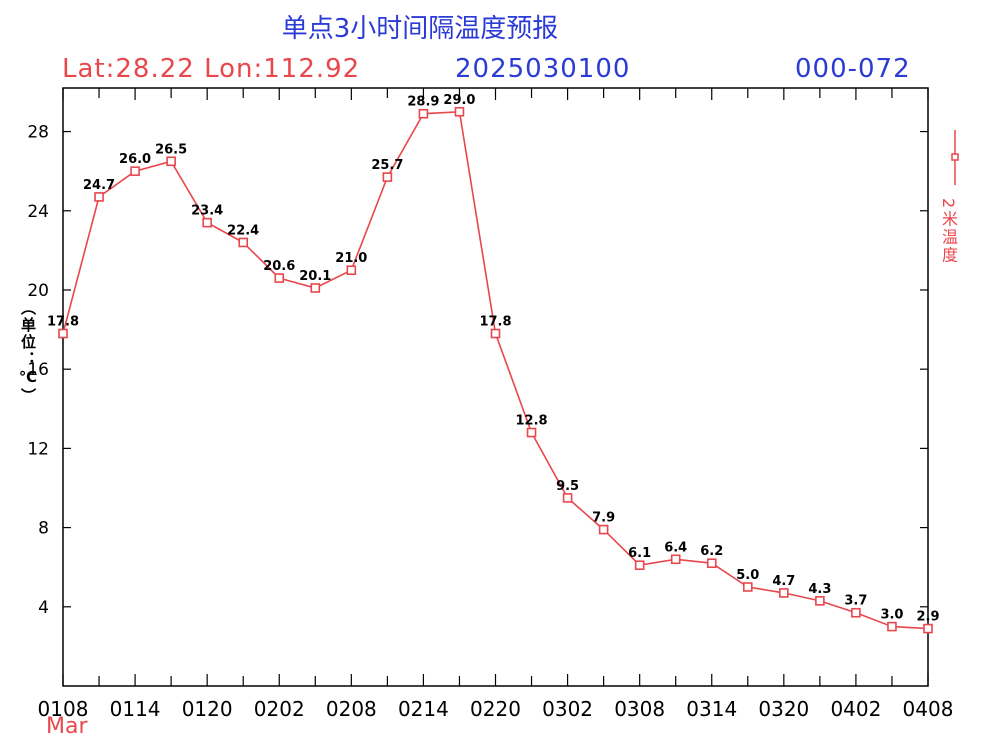  What do you see at coordinates (855, 709) in the screenshot?
I see `x-tick-label: 0402` at bounding box center [855, 709].